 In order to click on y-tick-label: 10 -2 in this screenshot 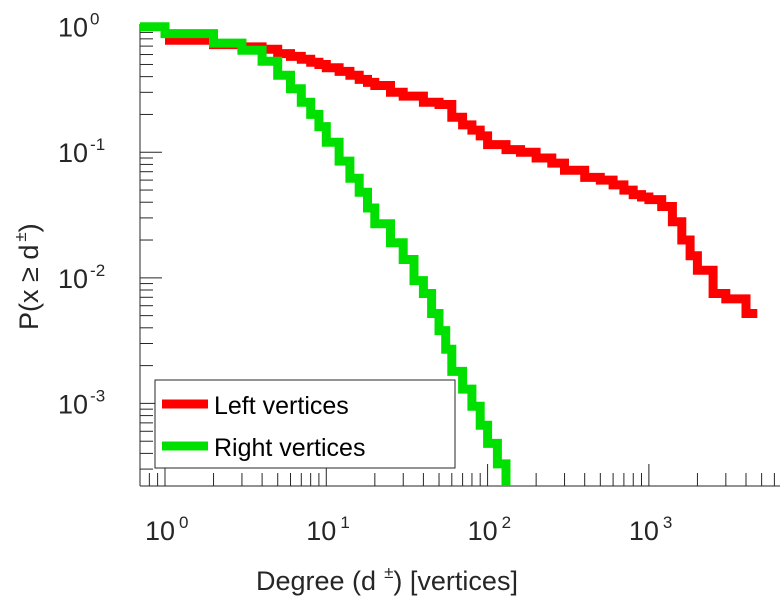, I will do `click(81, 277)`.